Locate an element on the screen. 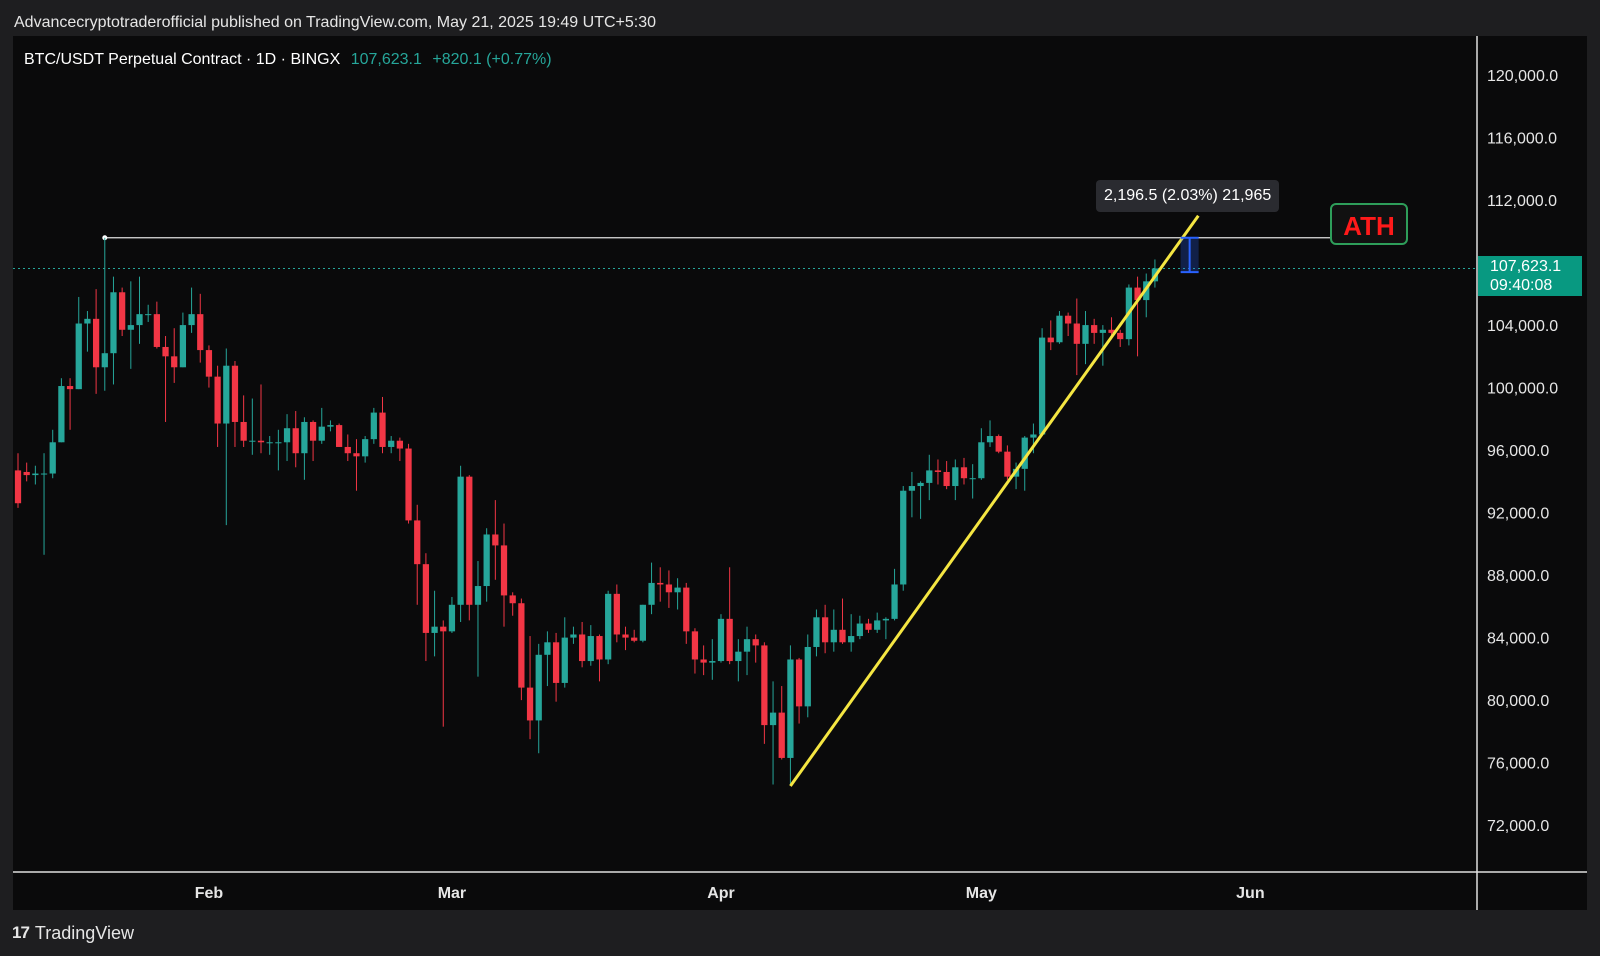 The width and height of the screenshot is (1600, 956). x-tick-label: Mar is located at coordinates (452, 893).